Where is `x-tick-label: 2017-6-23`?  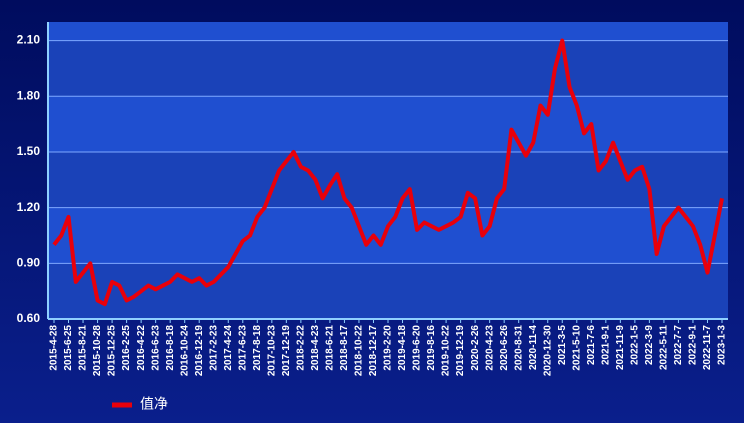 x-tick-label: 2017-6-23 is located at coordinates (242, 348).